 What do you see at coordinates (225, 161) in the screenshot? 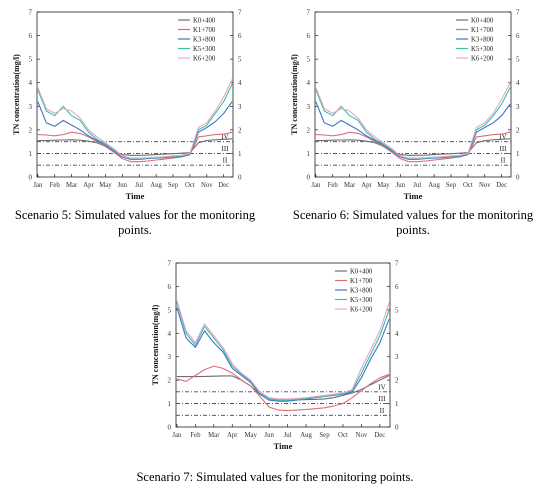
I see `standard-line-label-II: II` at bounding box center [225, 161].